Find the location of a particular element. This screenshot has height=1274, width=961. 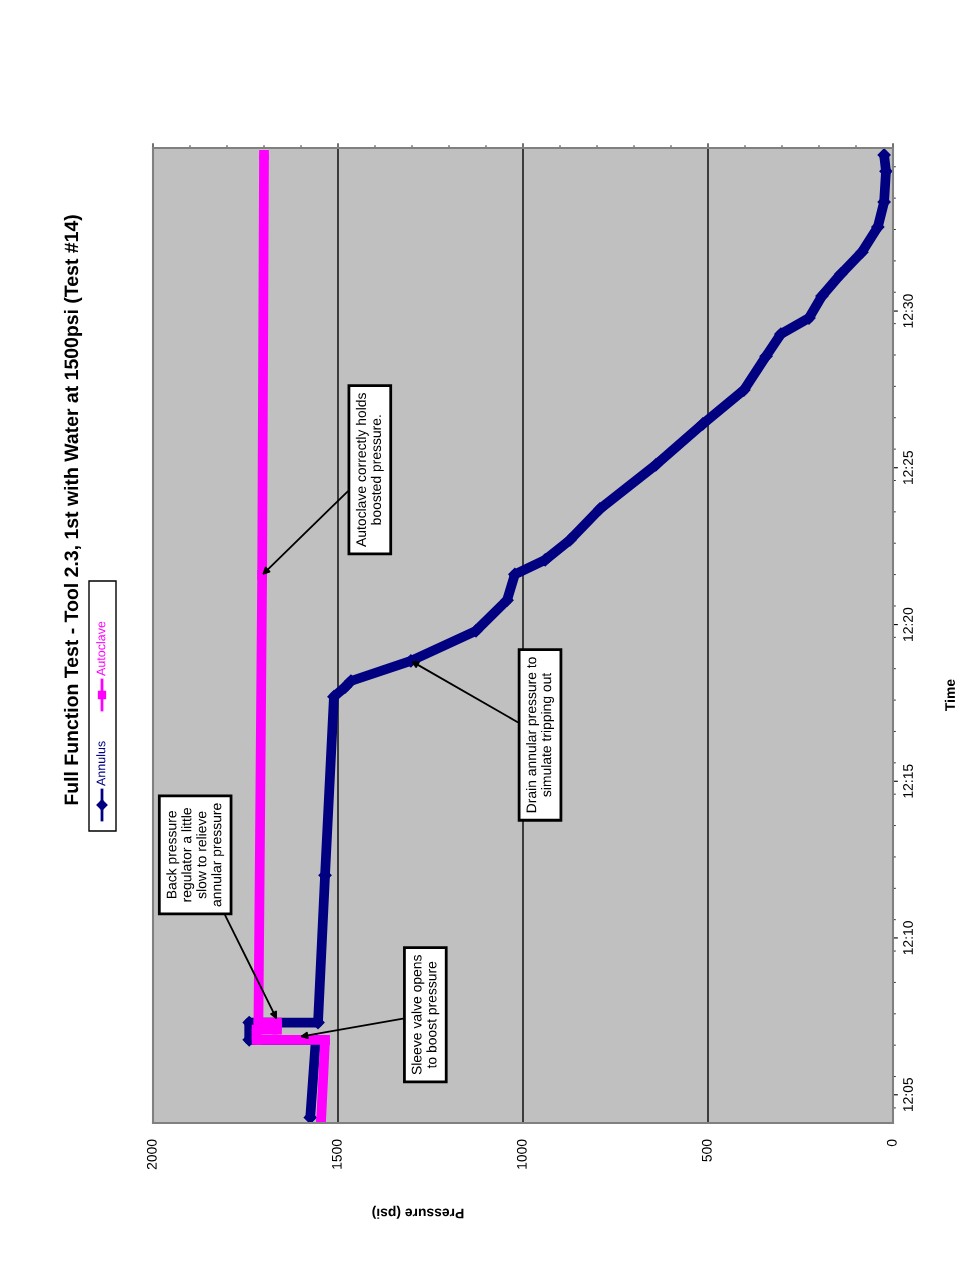

y-tick-label: 12:15 is located at coordinates (908, 781).